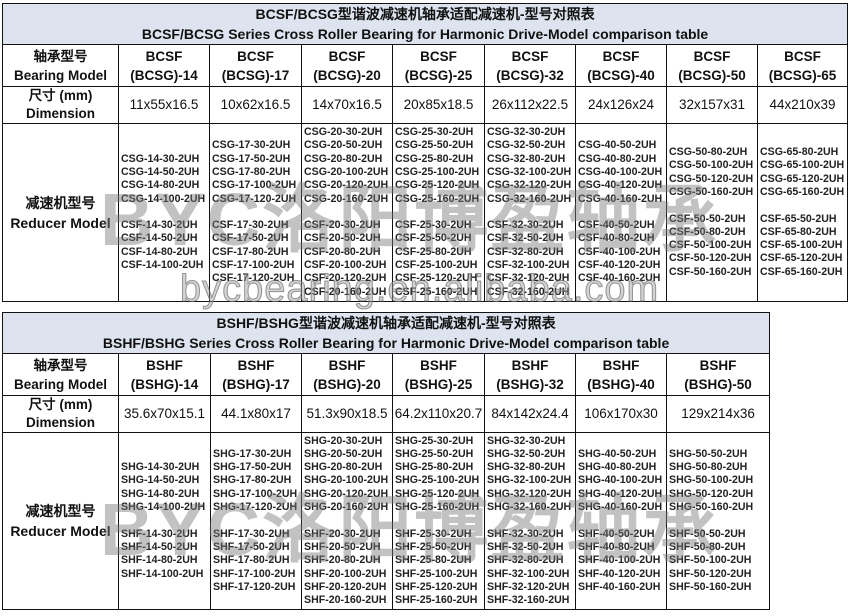 The width and height of the screenshot is (849, 616). I want to click on dimension-cell: 129x214x36, so click(718, 414).